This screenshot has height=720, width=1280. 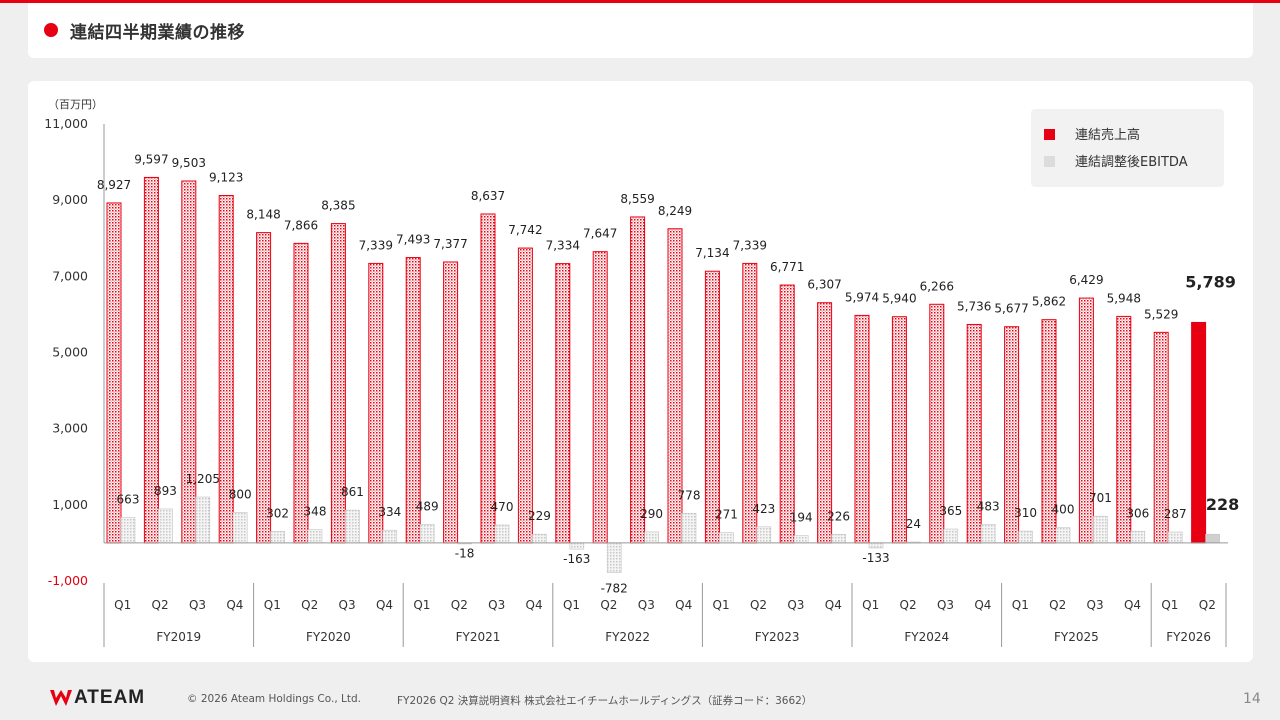 What do you see at coordinates (1124, 298) in the screenshot?
I see `sales-data-label: 5,948` at bounding box center [1124, 298].